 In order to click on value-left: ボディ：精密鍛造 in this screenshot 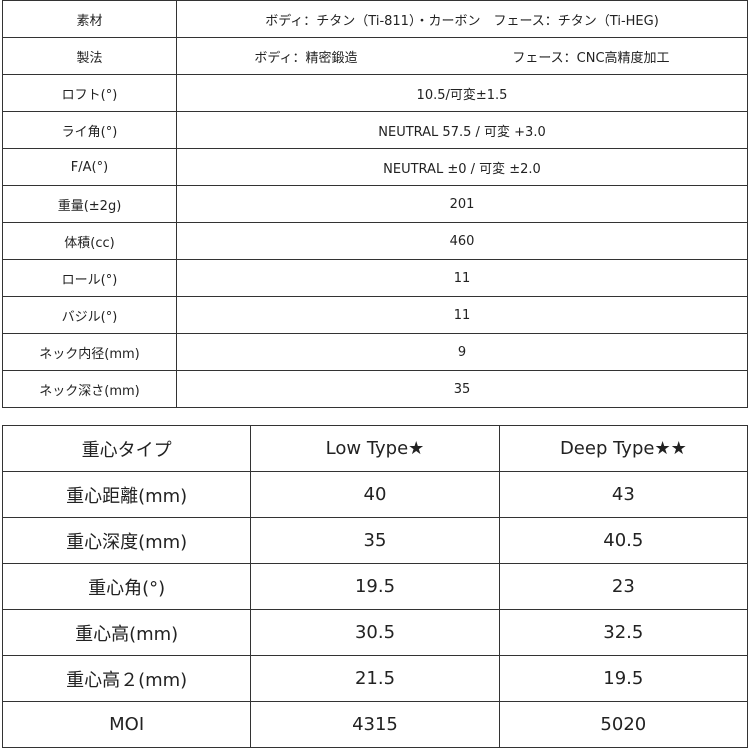, I will do `click(306, 58)`.